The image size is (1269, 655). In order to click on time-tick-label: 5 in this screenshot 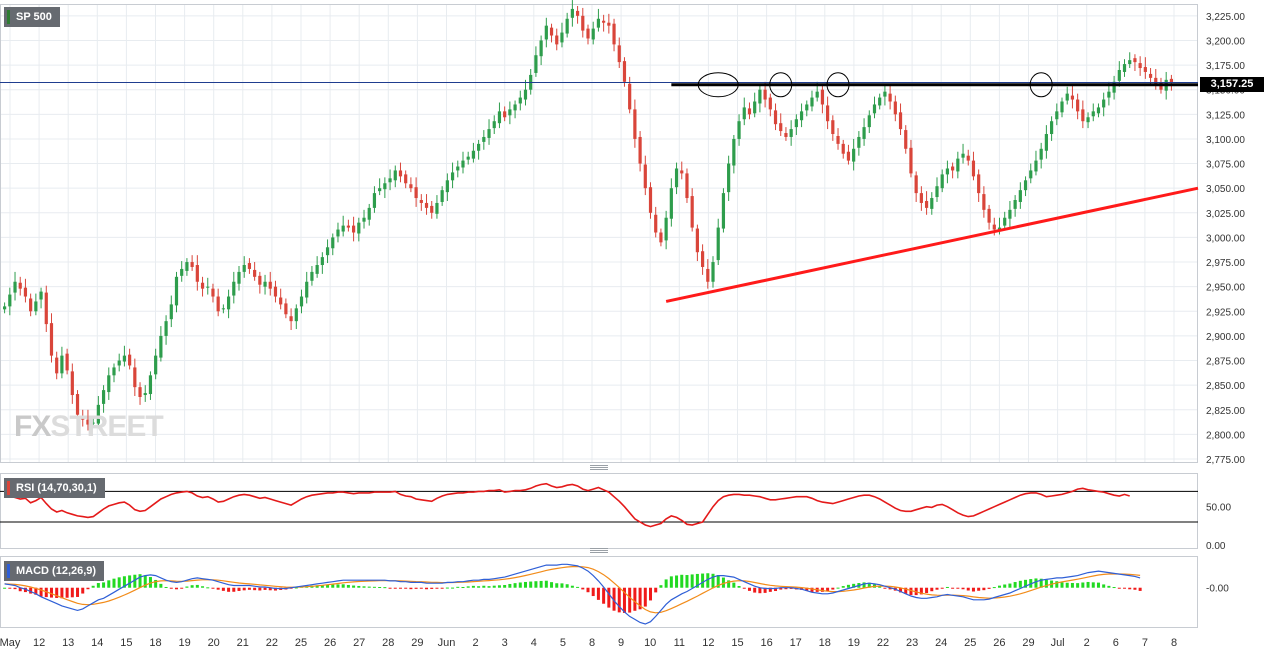, I will do `click(563, 643)`.